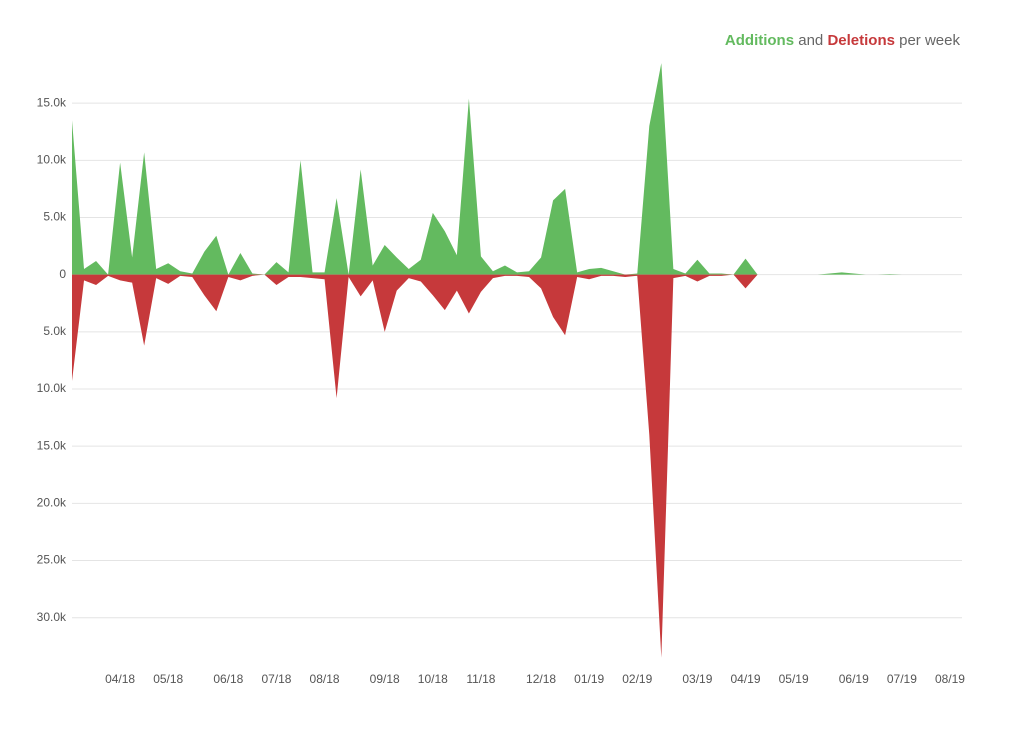 This screenshot has height=732, width=1024. Describe the element at coordinates (385, 679) in the screenshot. I see `x-tick-label: 09/18` at that location.